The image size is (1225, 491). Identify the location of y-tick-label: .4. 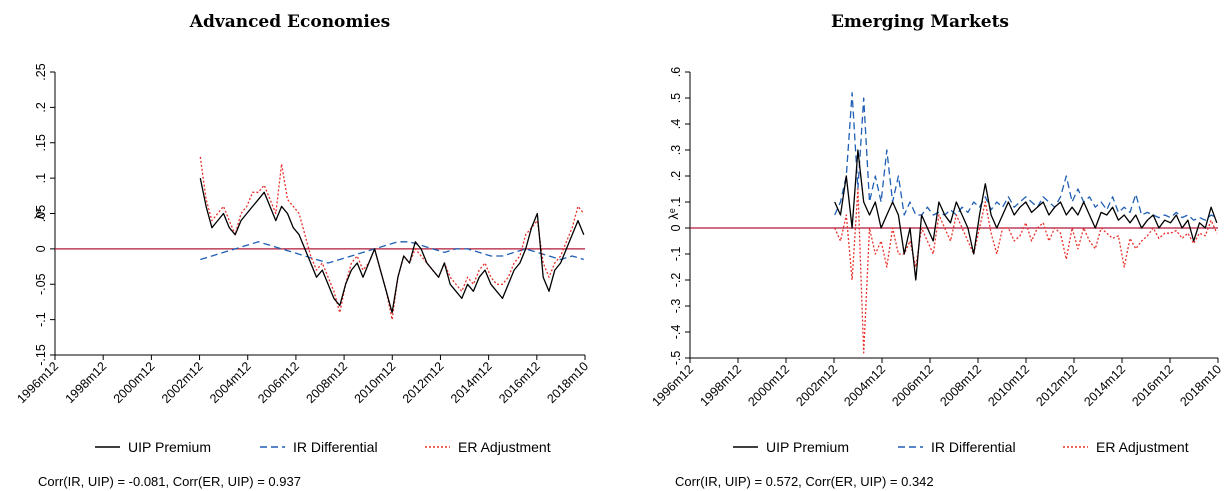
(676, 124).